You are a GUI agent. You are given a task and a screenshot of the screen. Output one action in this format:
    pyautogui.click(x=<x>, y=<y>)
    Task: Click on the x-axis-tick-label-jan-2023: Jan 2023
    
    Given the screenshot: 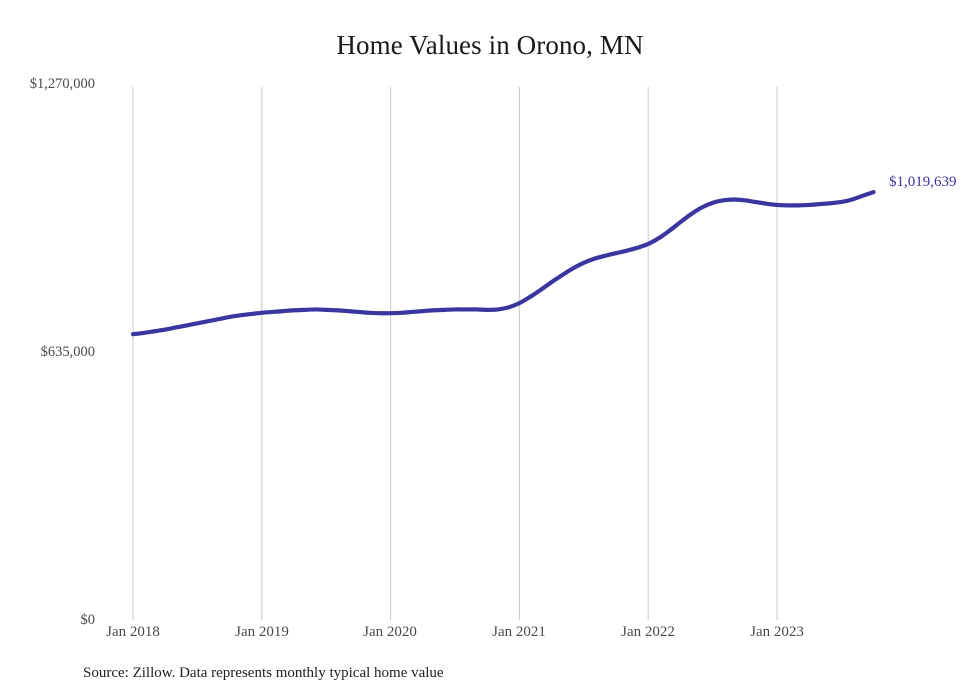 What is the action you would take?
    pyautogui.click(x=777, y=632)
    